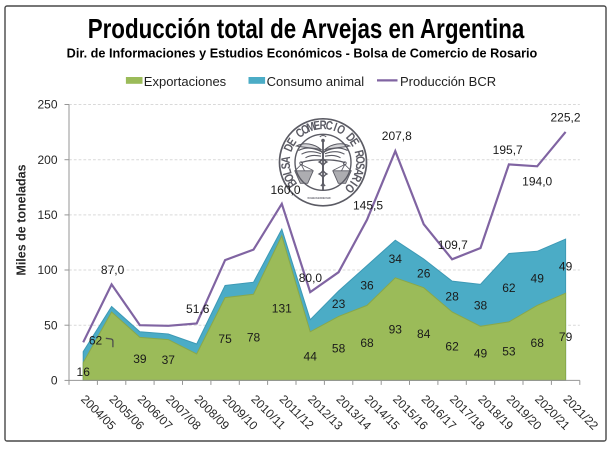 The height and width of the screenshot is (454, 614). Describe the element at coordinates (452, 297) in the screenshot. I see `svg-text: 28` at that location.